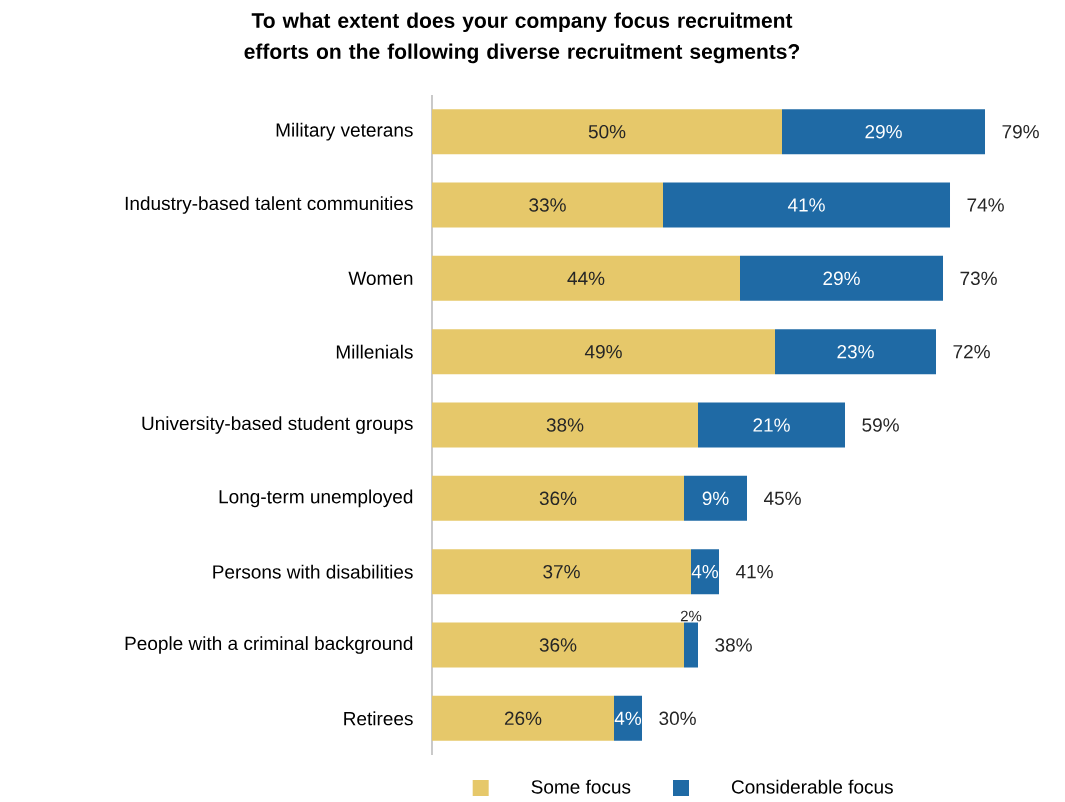 The height and width of the screenshot is (802, 1065). Describe the element at coordinates (971, 351) in the screenshot. I see `total-label: 72%` at that location.